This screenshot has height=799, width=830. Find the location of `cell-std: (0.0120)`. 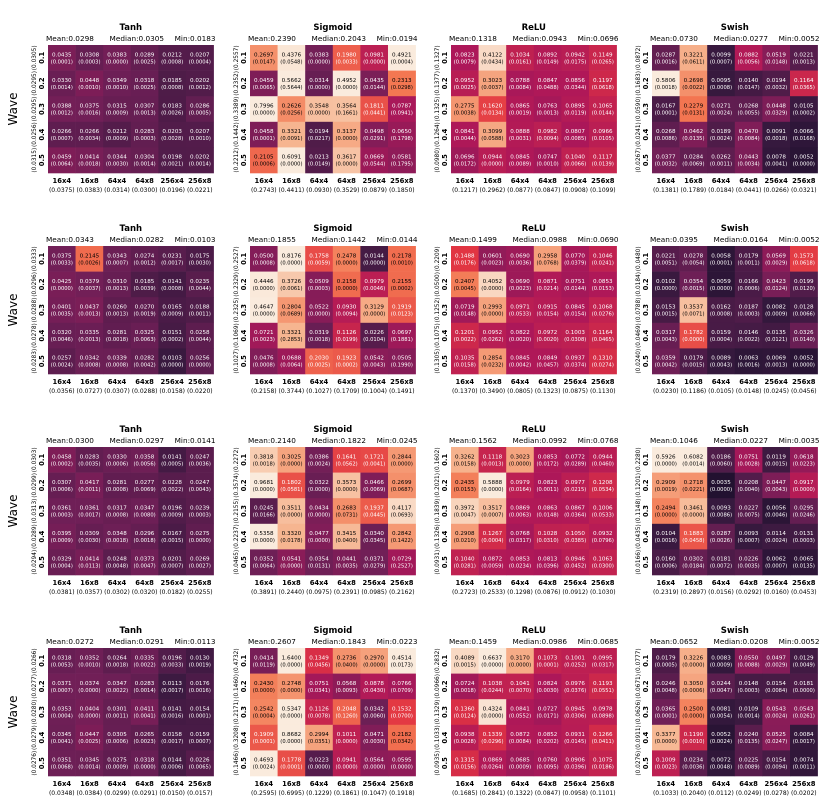

cell-std: (0.0120) is located at coordinates (804, 289).